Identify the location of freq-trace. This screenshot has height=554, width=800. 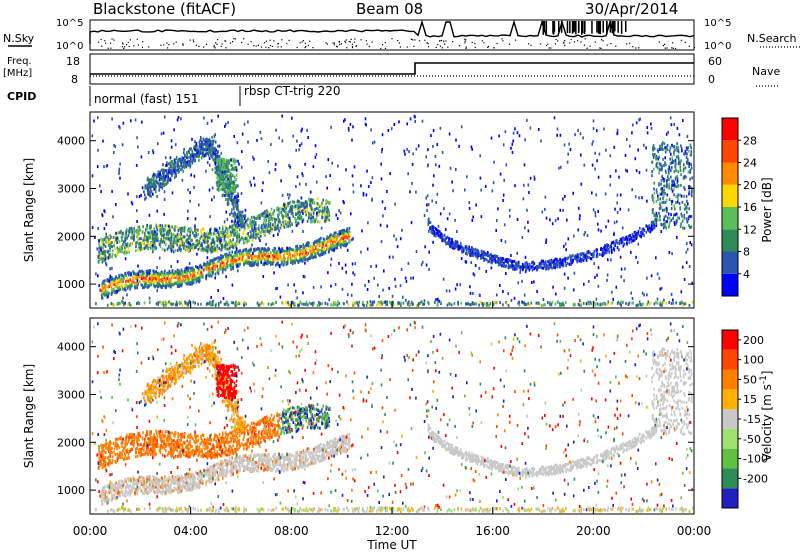
(392, 68).